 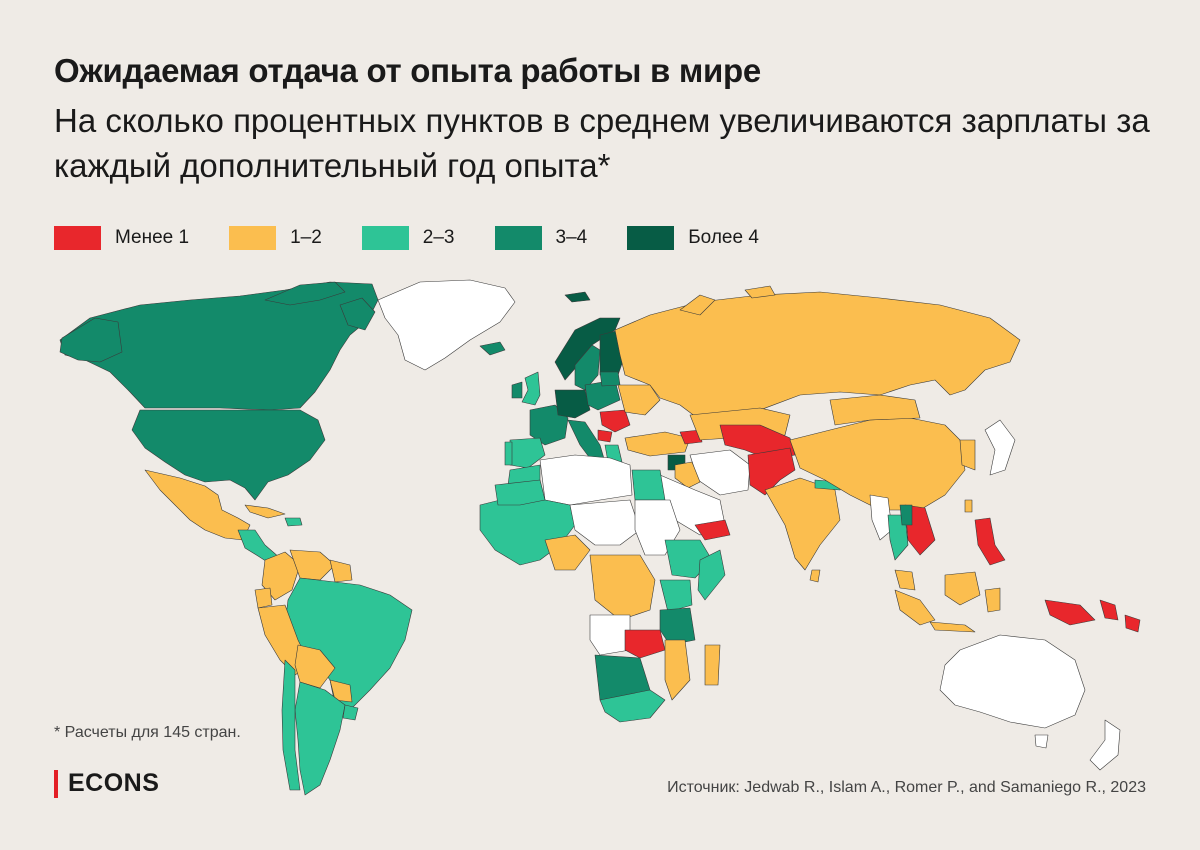 What do you see at coordinates (306, 237) in the screenshot?
I see `legend-label: 1–2` at bounding box center [306, 237].